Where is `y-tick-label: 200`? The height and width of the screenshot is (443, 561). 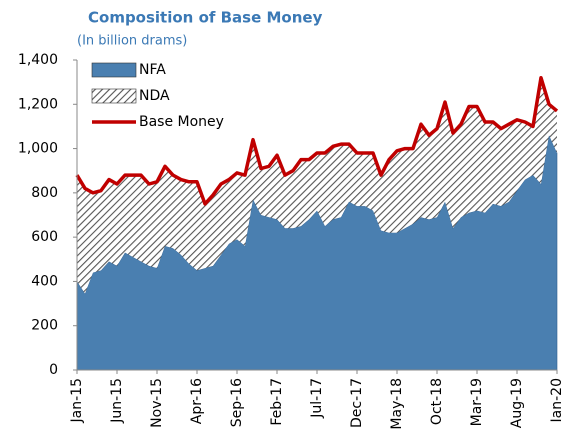 y-tick-label: 200 is located at coordinates (44, 326).